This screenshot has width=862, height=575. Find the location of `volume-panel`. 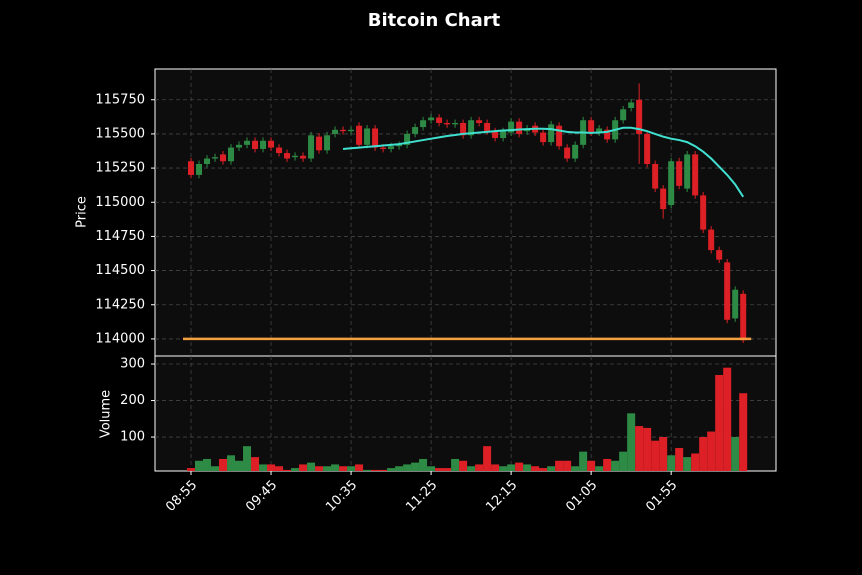

volume-panel is located at coordinates (465, 413).